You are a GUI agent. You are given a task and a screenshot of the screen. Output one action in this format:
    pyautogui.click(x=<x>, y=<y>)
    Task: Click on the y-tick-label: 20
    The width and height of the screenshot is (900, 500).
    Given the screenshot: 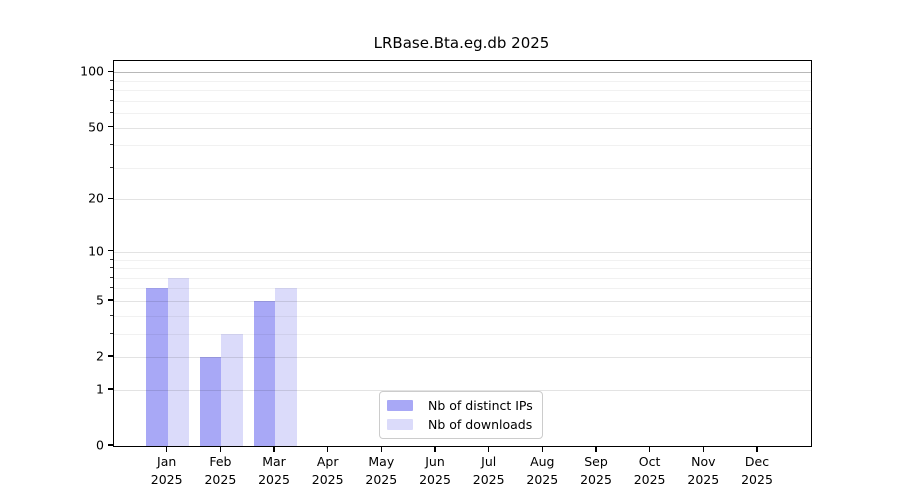 What is the action you would take?
    pyautogui.click(x=96, y=198)
    